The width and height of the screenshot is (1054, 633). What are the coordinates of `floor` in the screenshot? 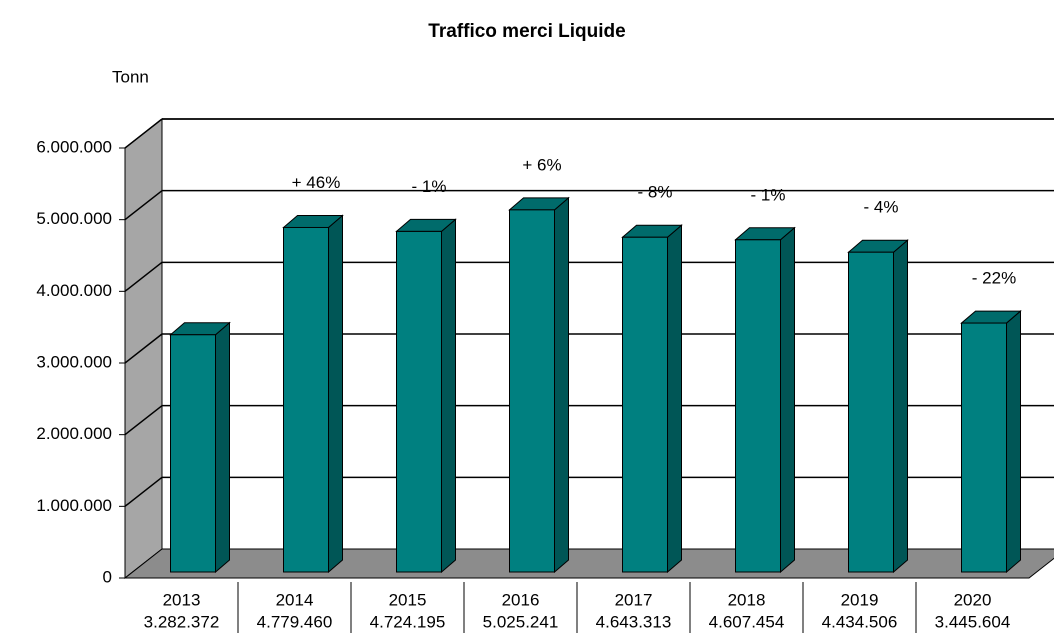 It's located at (588, 563).